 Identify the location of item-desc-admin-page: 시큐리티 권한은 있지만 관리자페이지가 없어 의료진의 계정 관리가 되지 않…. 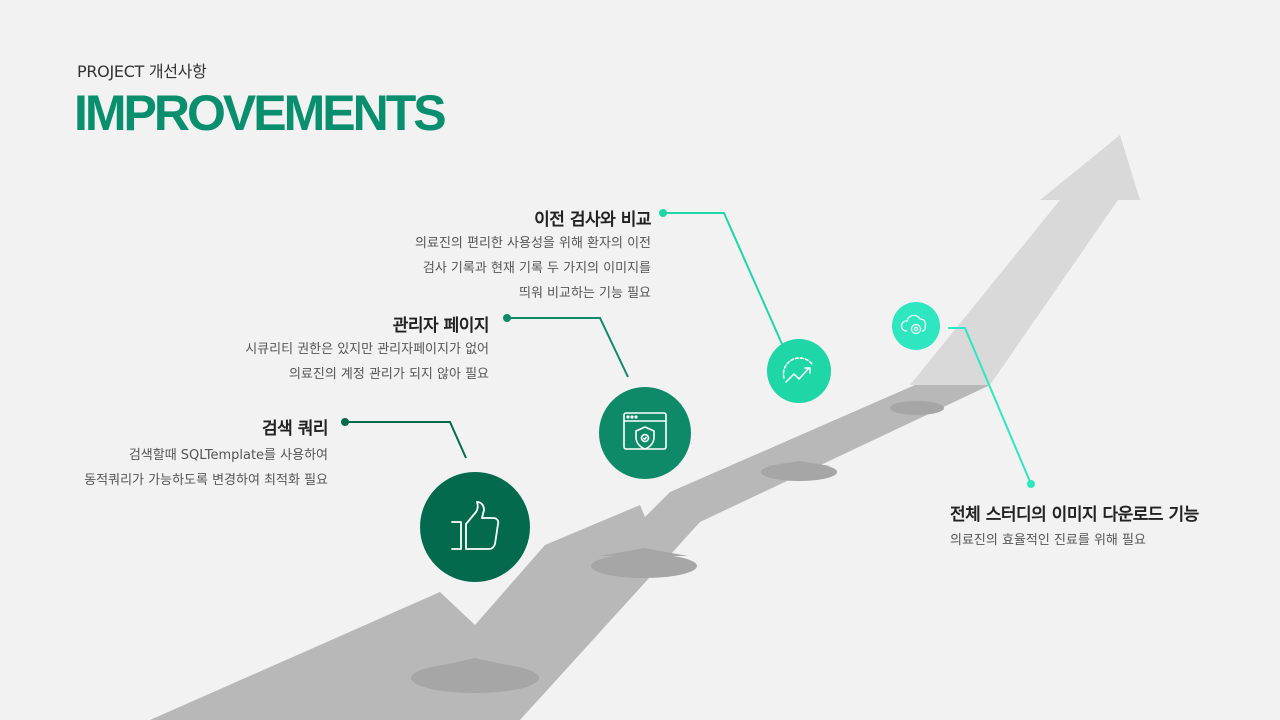
(367, 362).